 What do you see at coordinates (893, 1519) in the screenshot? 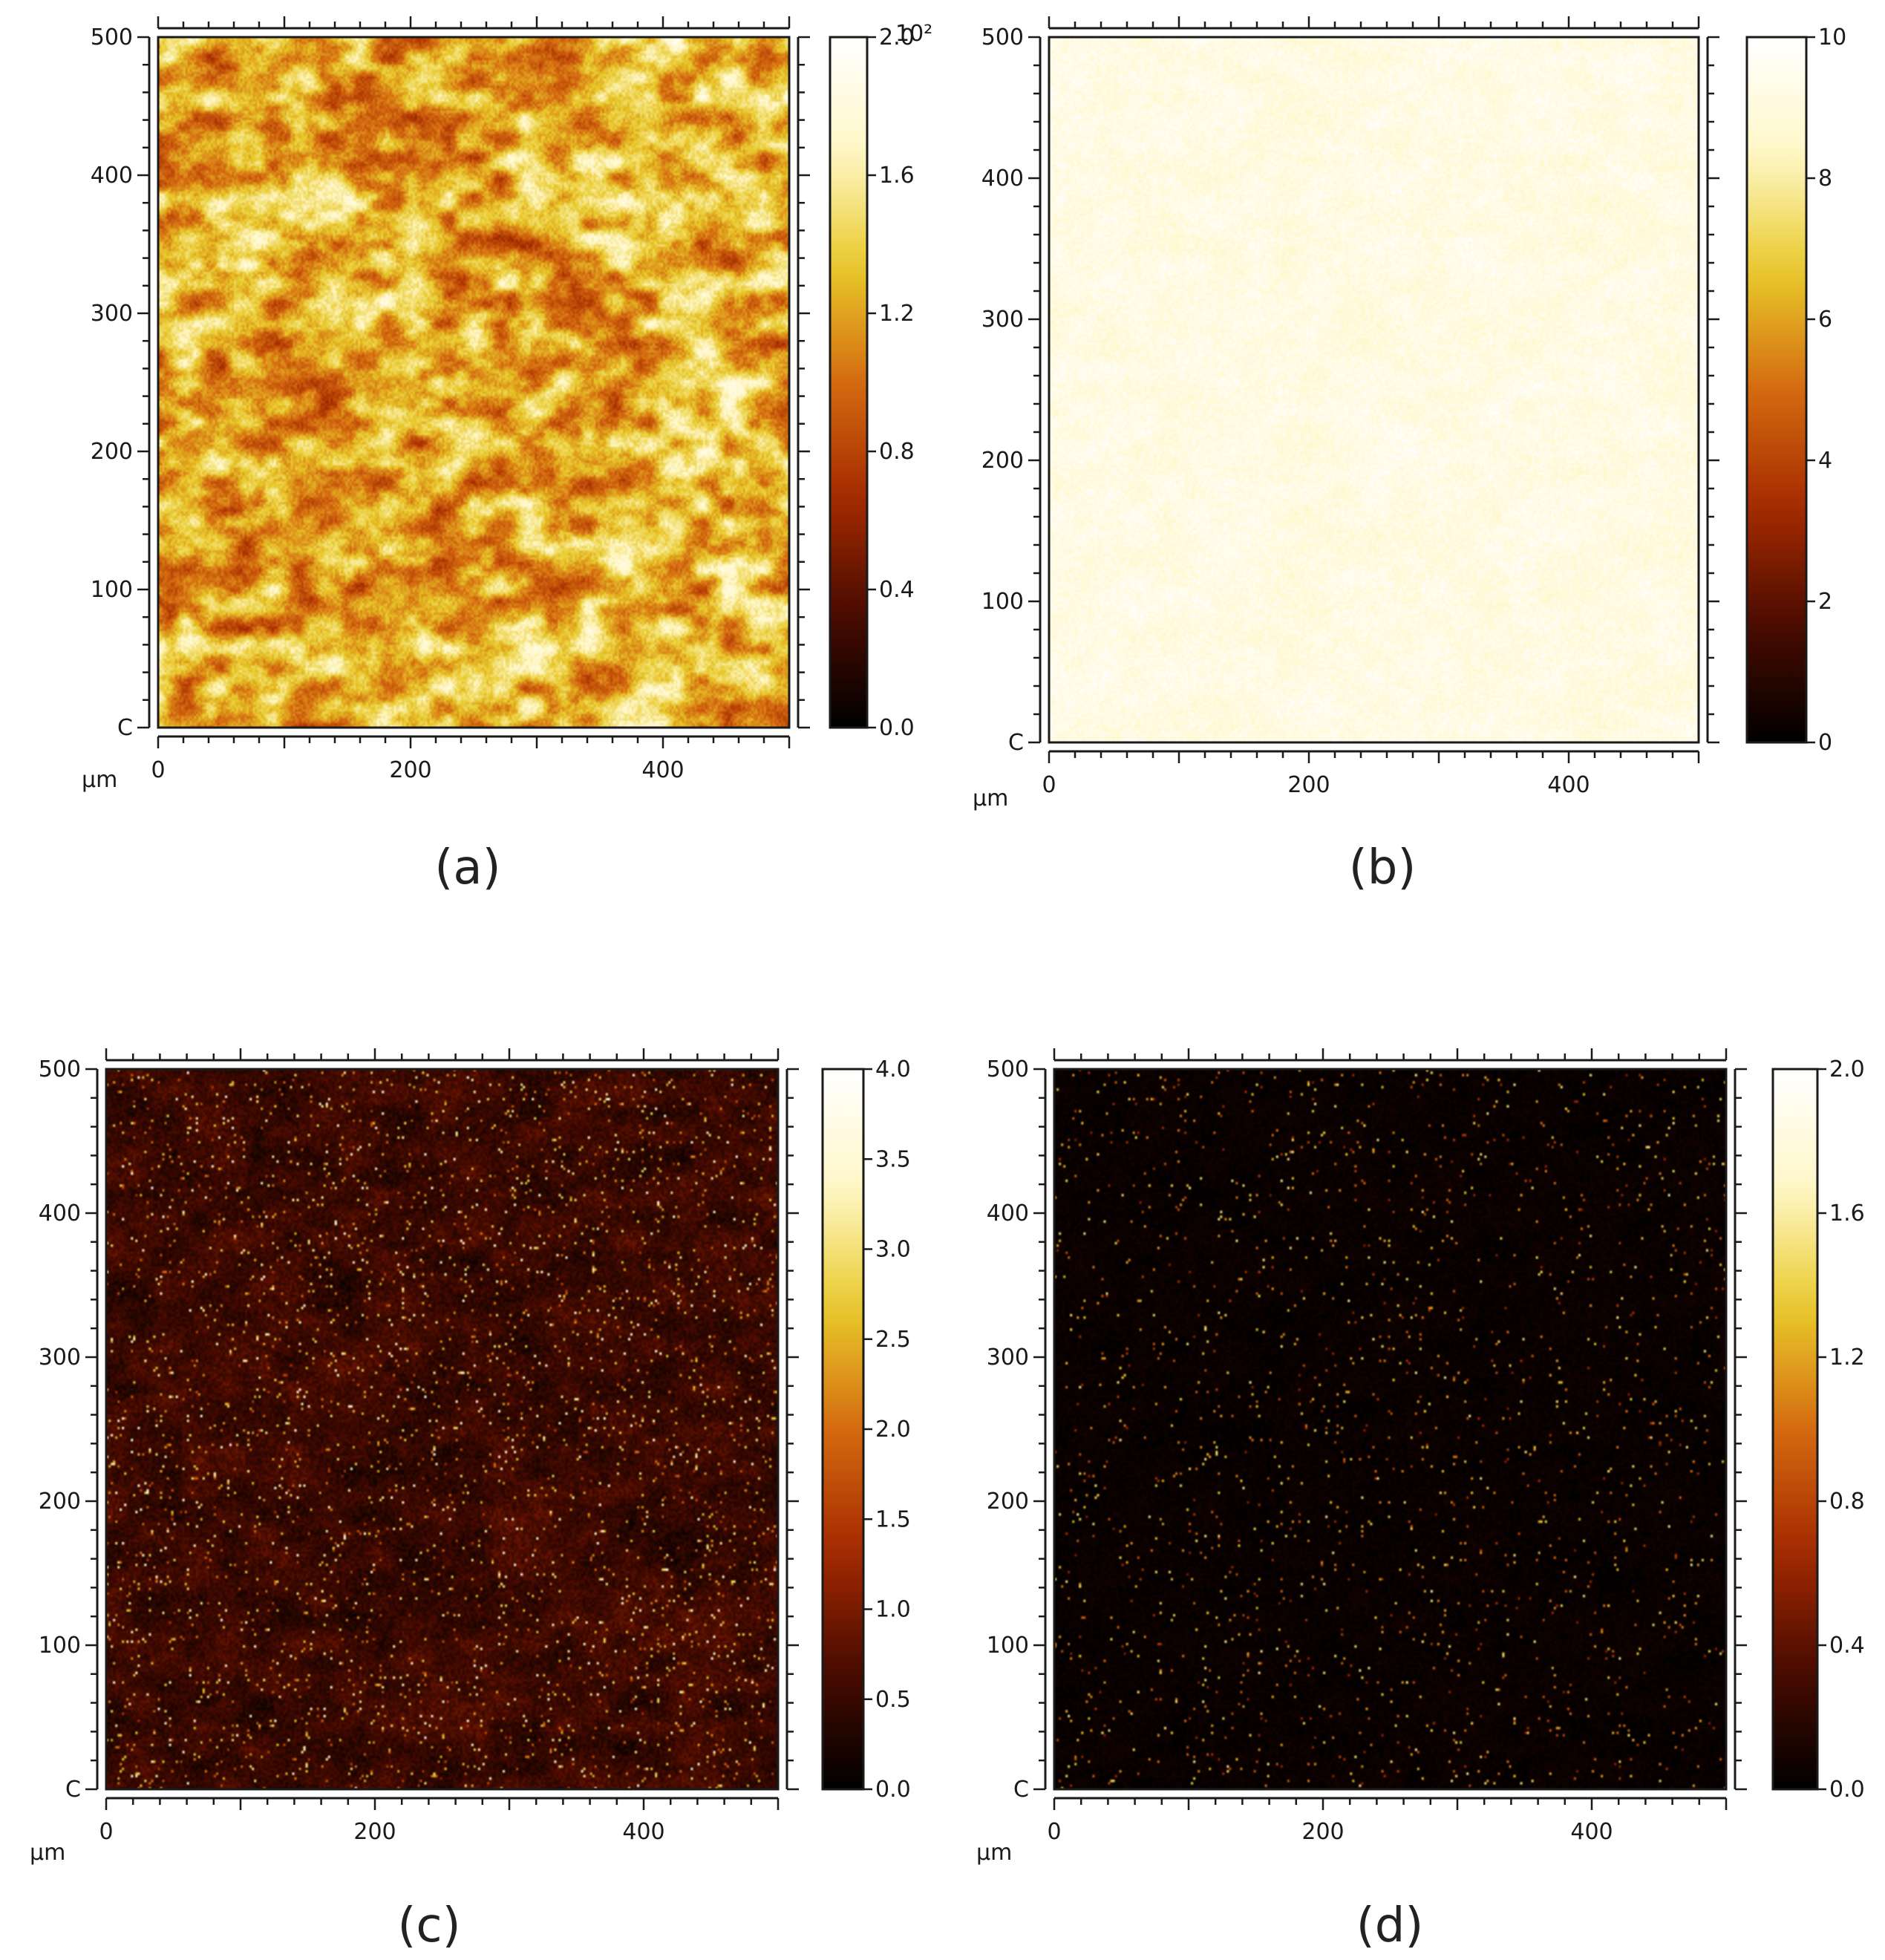
I see `colorbar-tick-label: 1.5` at bounding box center [893, 1519].